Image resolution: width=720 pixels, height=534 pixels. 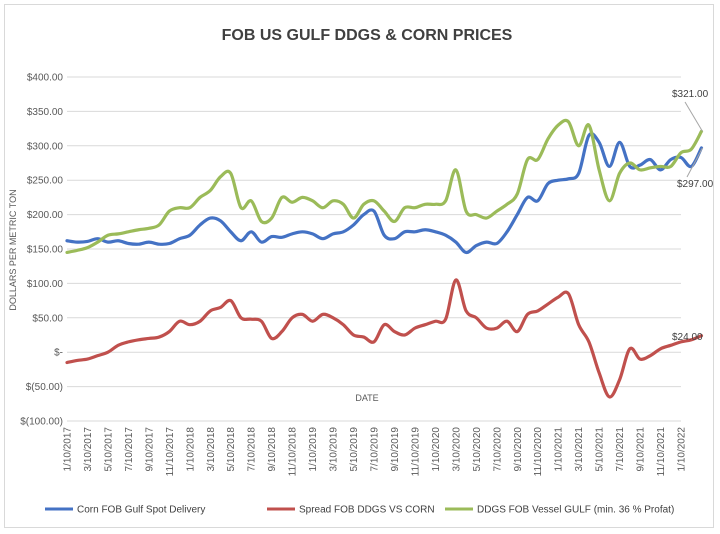 I want to click on x-tick-label: 3/10/2021, so click(x=579, y=449).